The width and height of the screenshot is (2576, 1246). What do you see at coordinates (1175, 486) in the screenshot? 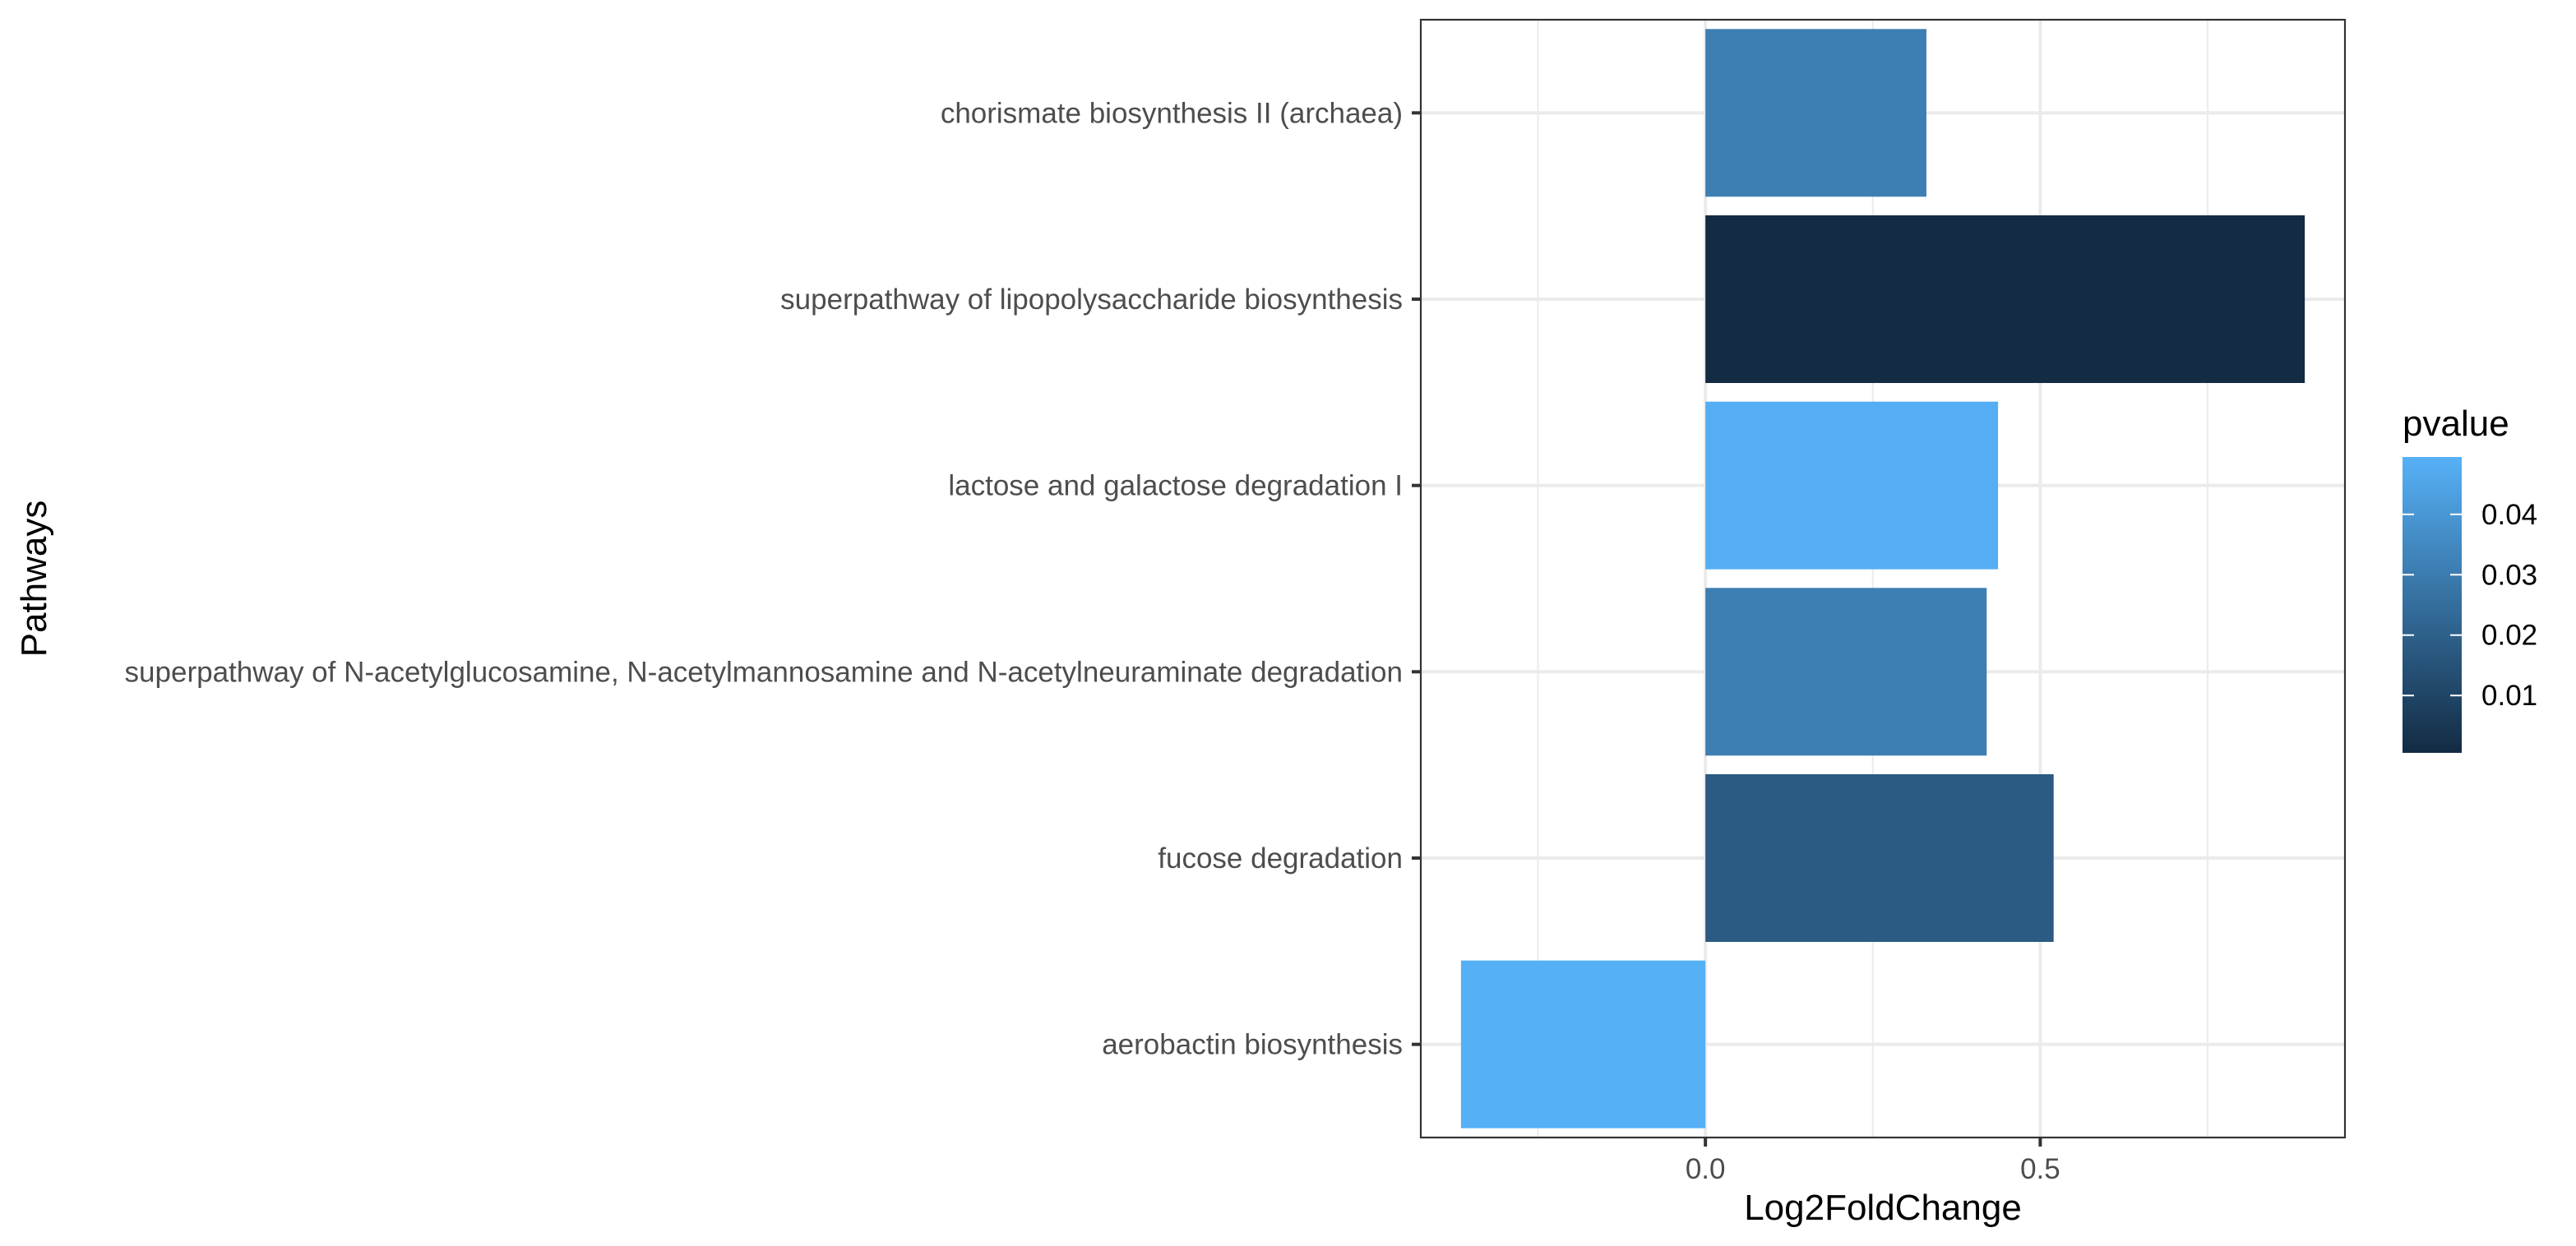
I see `y-tick-label: lactose and galactose degradation I` at bounding box center [1175, 486].